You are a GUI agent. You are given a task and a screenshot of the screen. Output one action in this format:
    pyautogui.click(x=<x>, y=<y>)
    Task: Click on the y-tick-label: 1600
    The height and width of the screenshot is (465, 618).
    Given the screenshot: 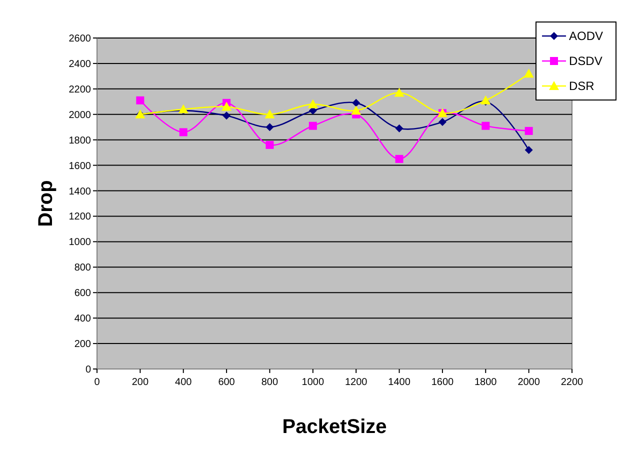 What is the action you would take?
    pyautogui.click(x=80, y=166)
    